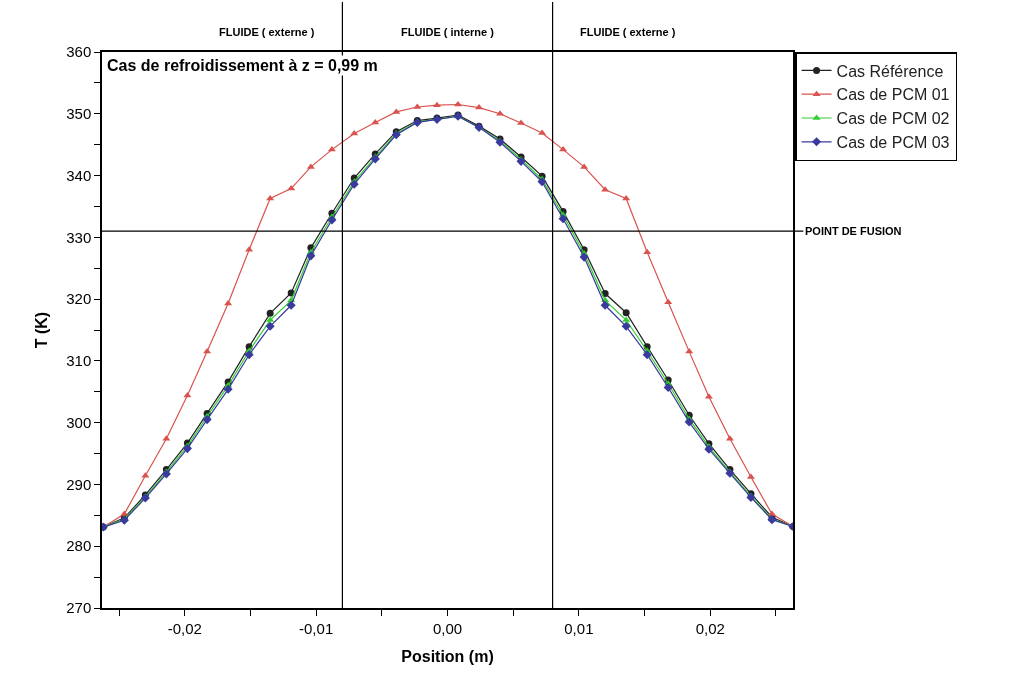 The height and width of the screenshot is (697, 1021). I want to click on y-tick-label: 300, so click(79, 422).